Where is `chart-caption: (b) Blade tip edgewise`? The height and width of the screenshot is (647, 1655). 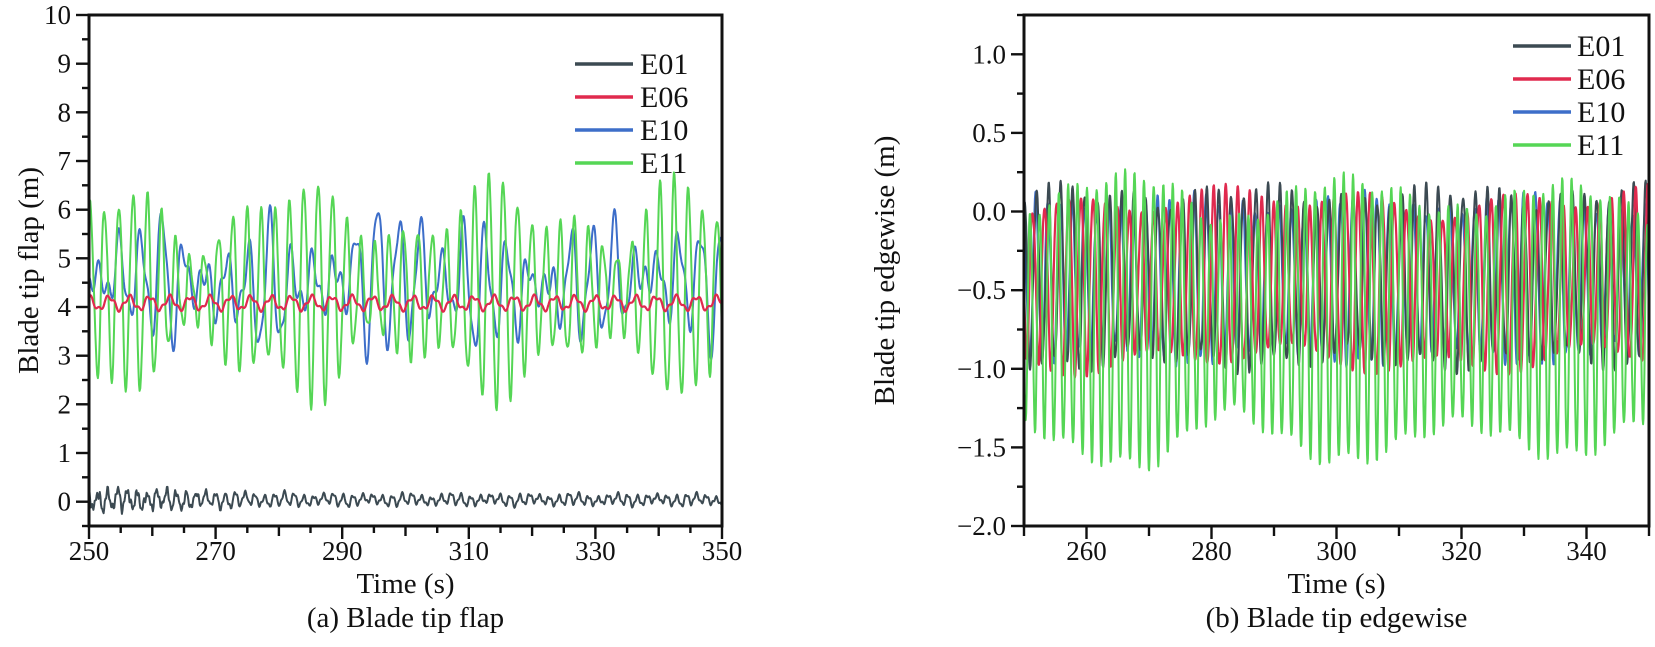 chart-caption: (b) Blade tip edgewise is located at coordinates (1337, 618).